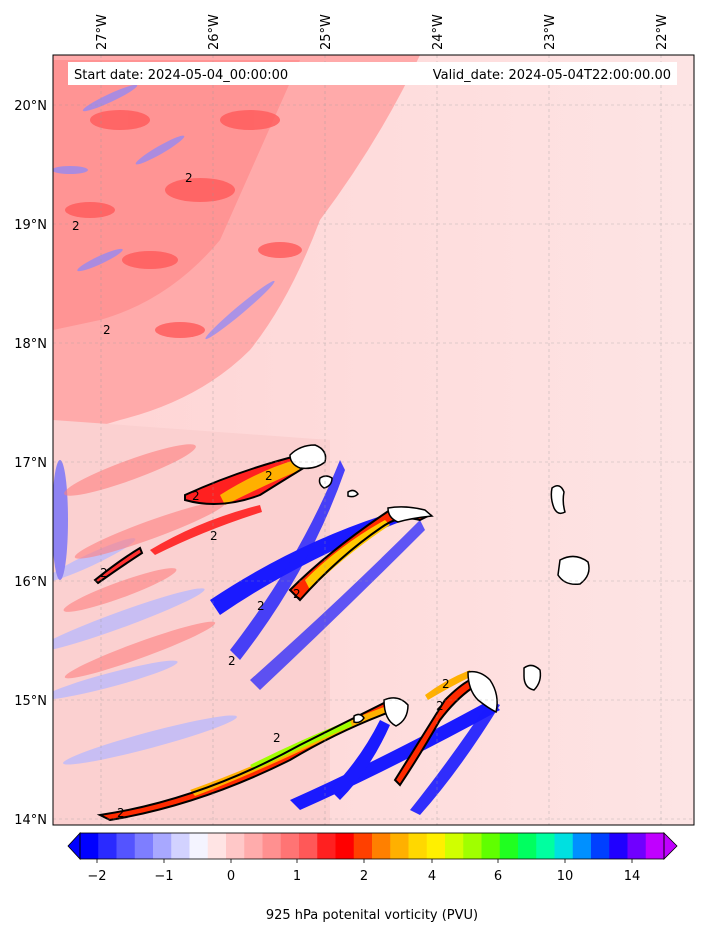 Image resolution: width=703 pixels, height=935 pixels. What do you see at coordinates (432, 876) in the screenshot?
I see `colorbar-tick-label: 4` at bounding box center [432, 876].